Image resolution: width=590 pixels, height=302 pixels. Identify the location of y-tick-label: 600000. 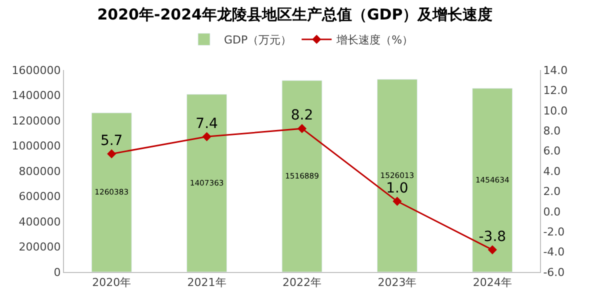
(39, 197).